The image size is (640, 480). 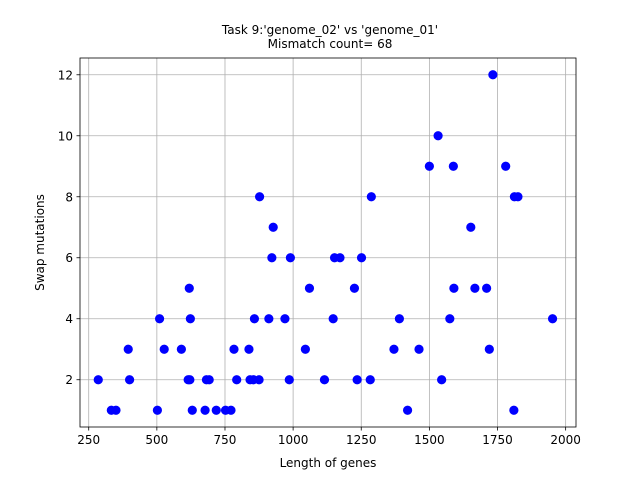 What do you see at coordinates (225, 440) in the screenshot?
I see `x-tick-label: 750` at bounding box center [225, 440].